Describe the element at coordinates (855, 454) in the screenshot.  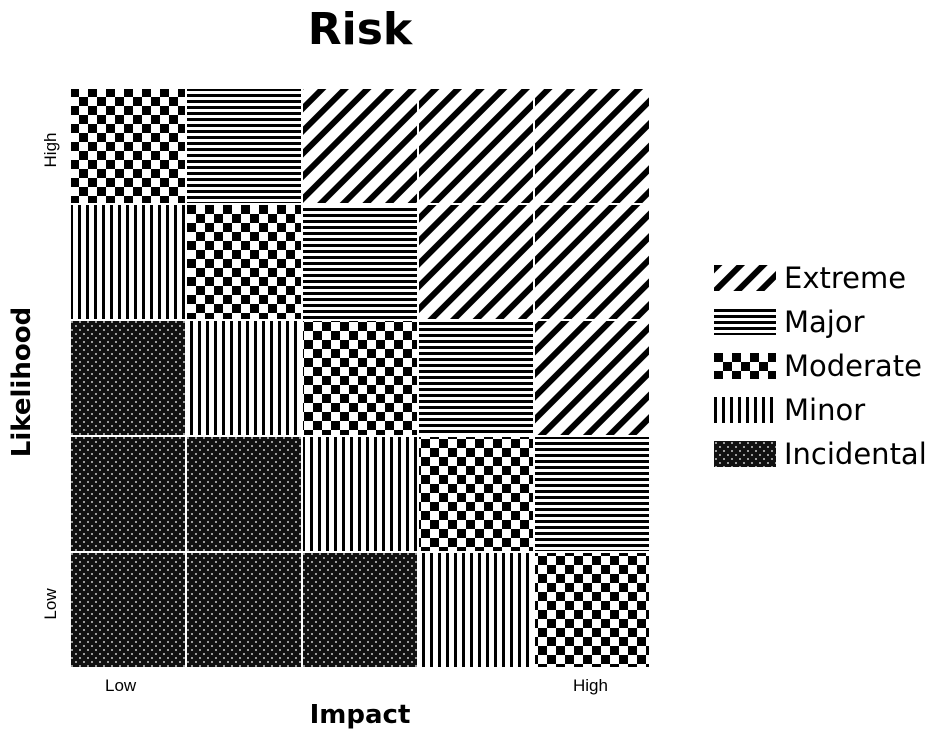
I see `legend-label-incidental: Incidental` at that location.